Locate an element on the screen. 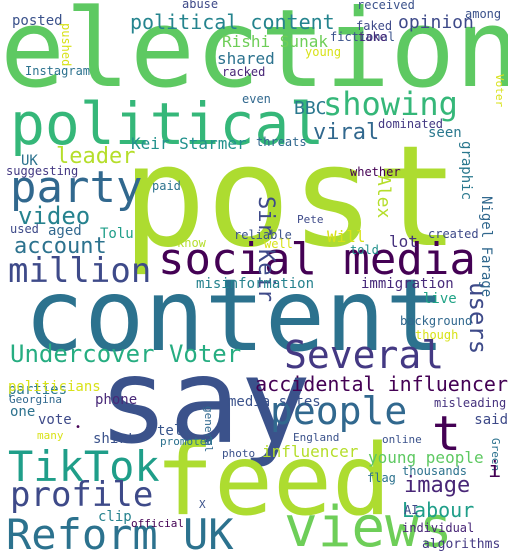 The width and height of the screenshot is (508, 556). word-account: account is located at coordinates (60, 246).